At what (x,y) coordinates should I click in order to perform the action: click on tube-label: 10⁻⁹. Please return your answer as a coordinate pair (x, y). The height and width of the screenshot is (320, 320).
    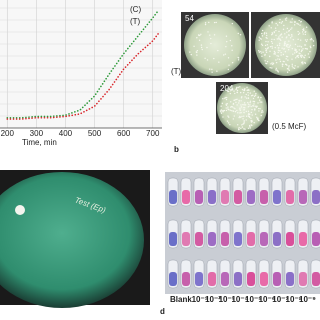
    Looking at the image, I should click on (307, 299).